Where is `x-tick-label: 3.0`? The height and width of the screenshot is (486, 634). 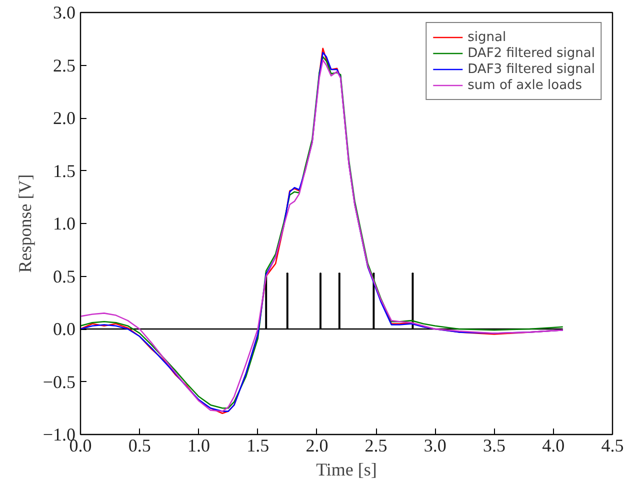 x-tick-label: 3.0 is located at coordinates (435, 446).